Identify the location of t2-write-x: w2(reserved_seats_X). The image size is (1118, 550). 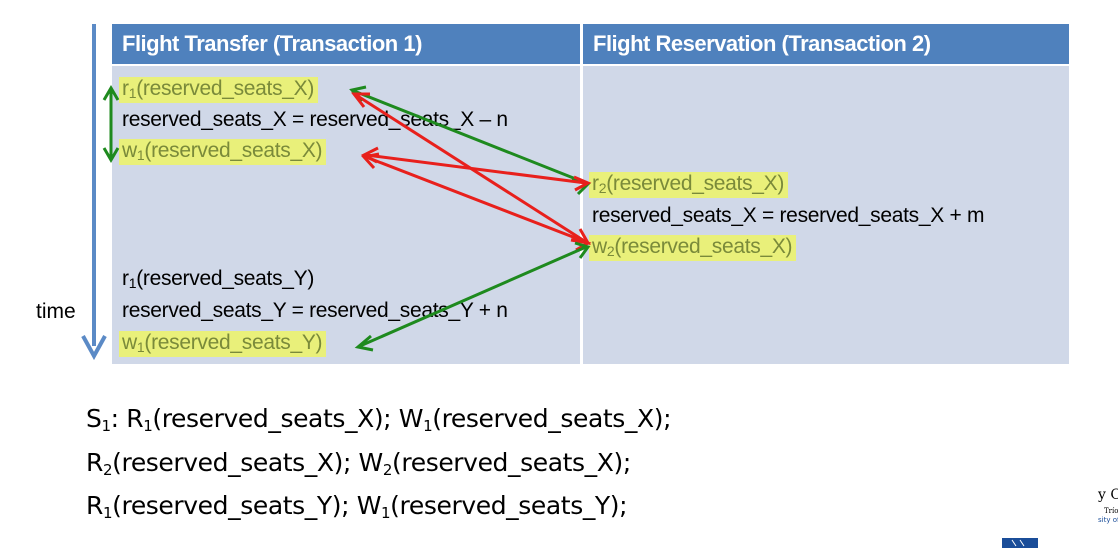
(693, 248).